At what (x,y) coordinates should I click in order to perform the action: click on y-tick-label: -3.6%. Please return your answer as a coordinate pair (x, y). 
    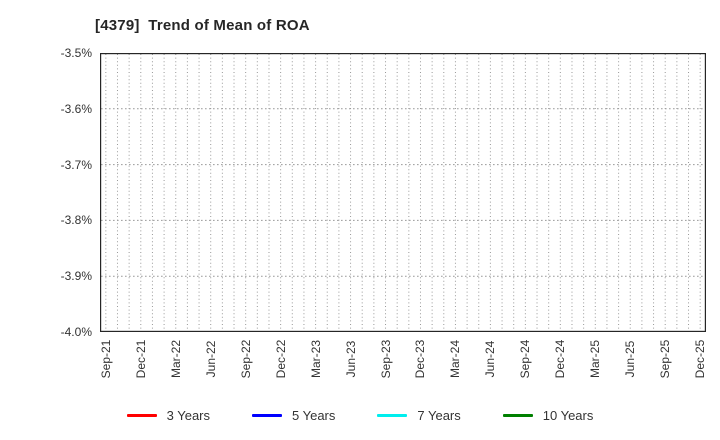
    Looking at the image, I should click on (76, 108).